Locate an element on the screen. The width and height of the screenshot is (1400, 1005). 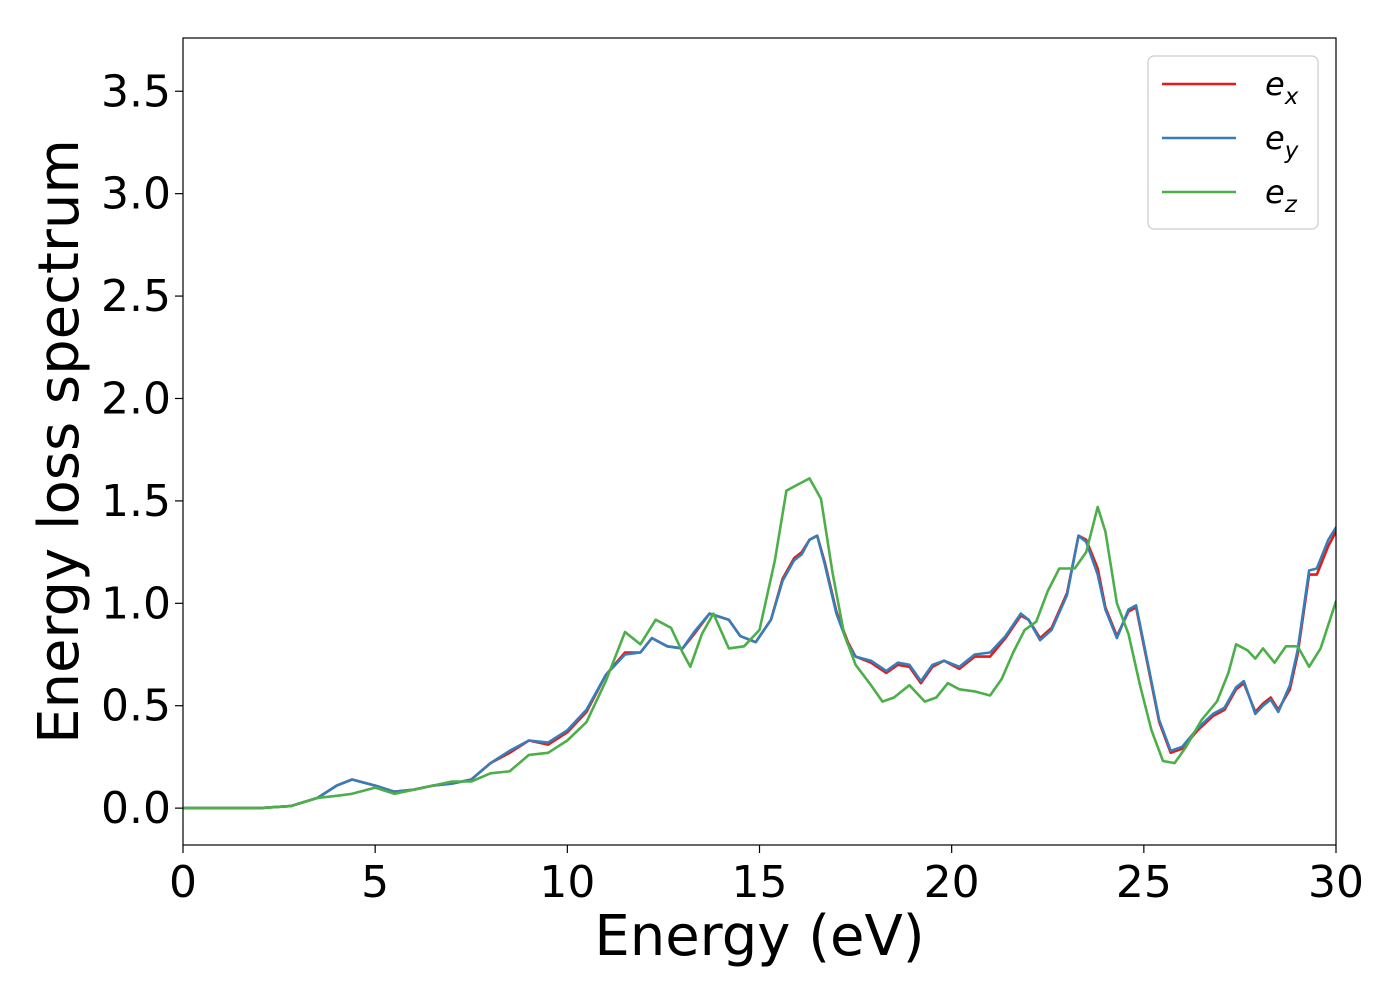
x-axis-title: Energy (eV) is located at coordinates (759, 936).